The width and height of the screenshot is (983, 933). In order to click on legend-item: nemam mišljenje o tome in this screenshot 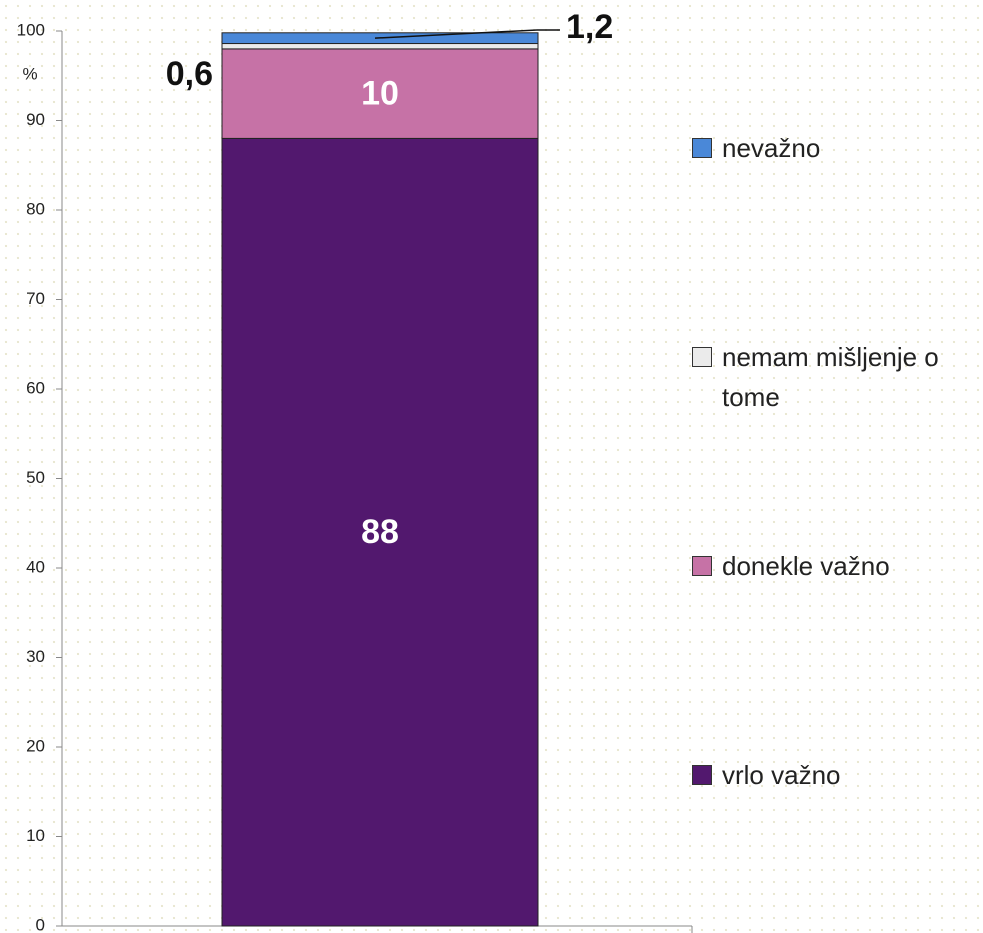, I will do `click(837, 377)`.